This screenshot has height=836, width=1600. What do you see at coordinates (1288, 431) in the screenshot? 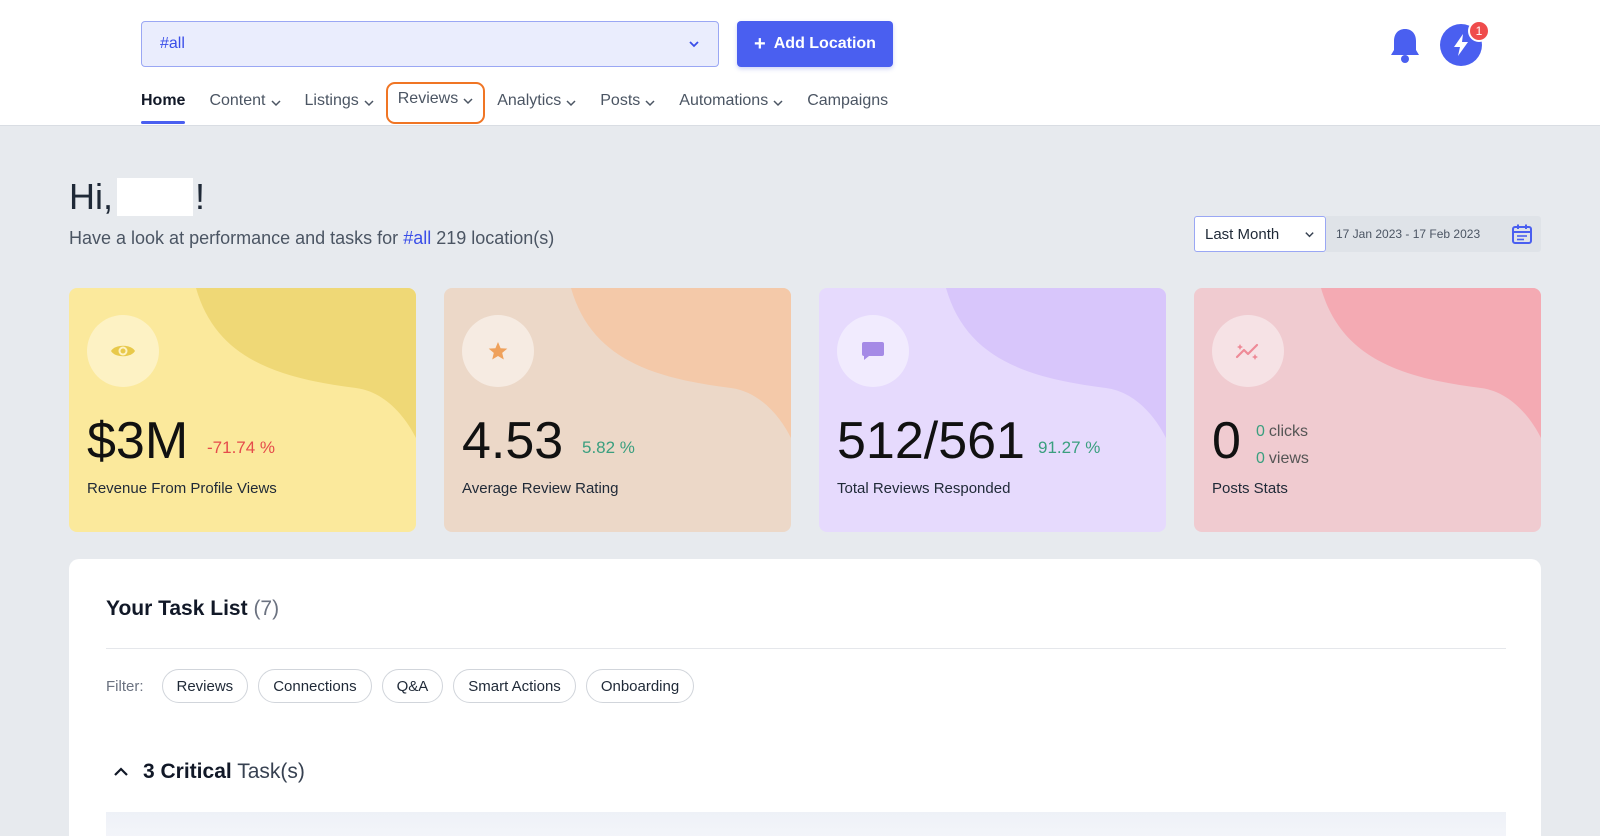
I see `clicks-label: clicks` at bounding box center [1288, 431].